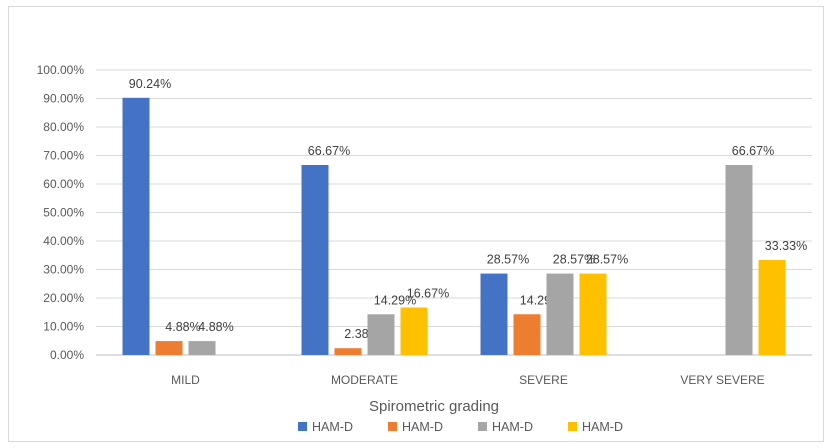 The width and height of the screenshot is (830, 448). What do you see at coordinates (434, 406) in the screenshot?
I see `x-axis-title: Spirometric grading` at bounding box center [434, 406].